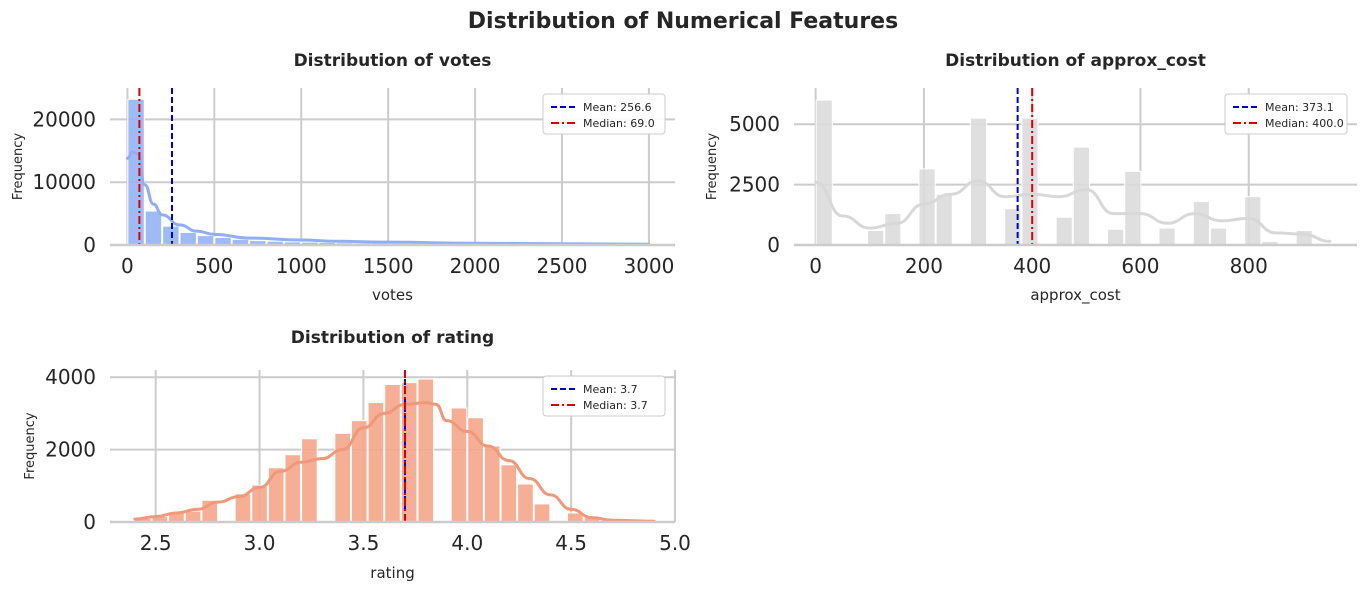  What do you see at coordinates (392, 295) in the screenshot?
I see `x-axis-label: votes` at bounding box center [392, 295].